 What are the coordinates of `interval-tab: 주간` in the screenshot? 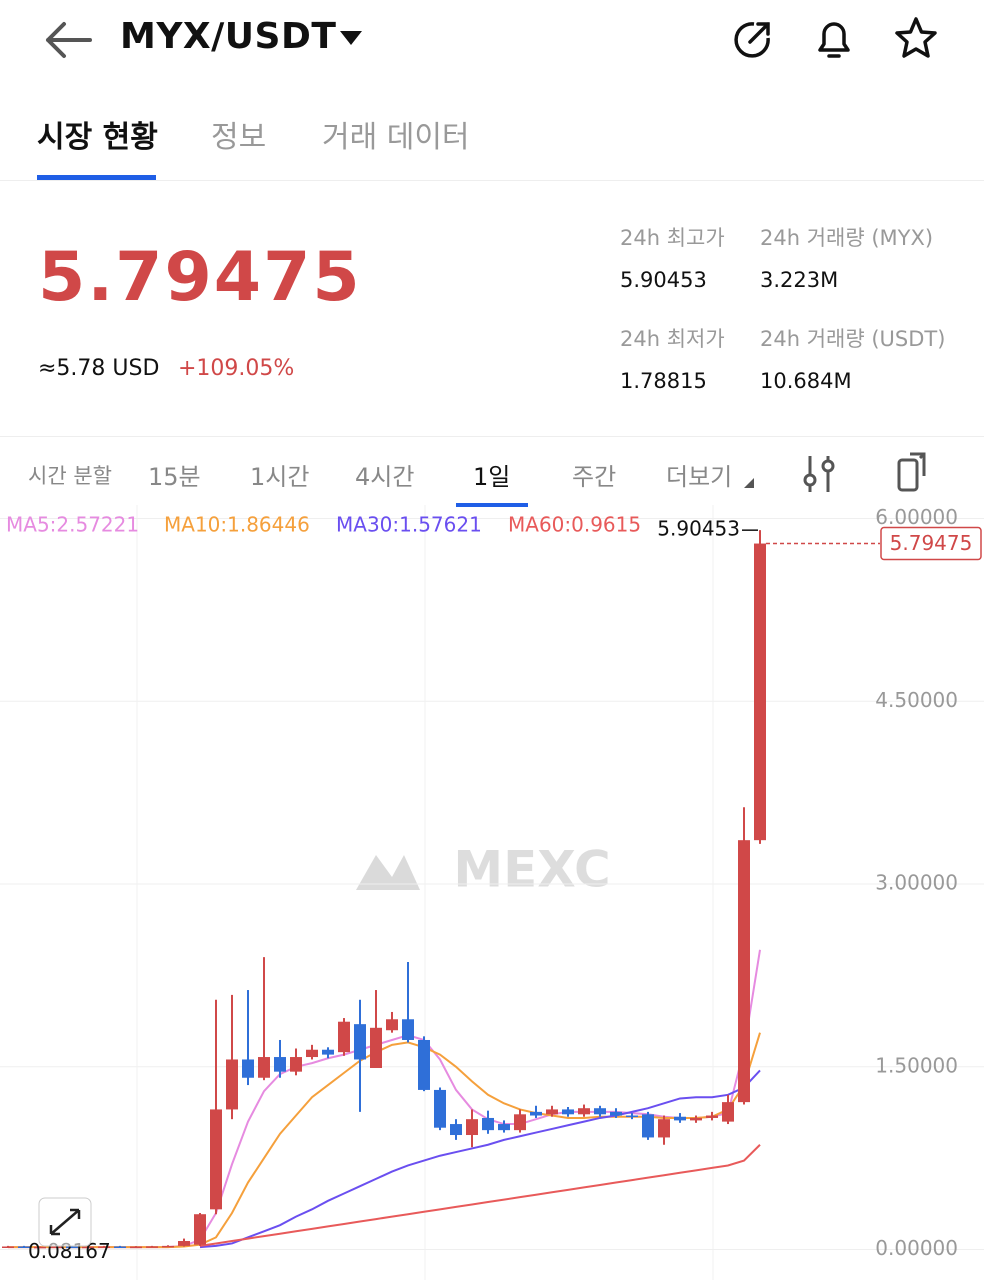 It's located at (594, 477).